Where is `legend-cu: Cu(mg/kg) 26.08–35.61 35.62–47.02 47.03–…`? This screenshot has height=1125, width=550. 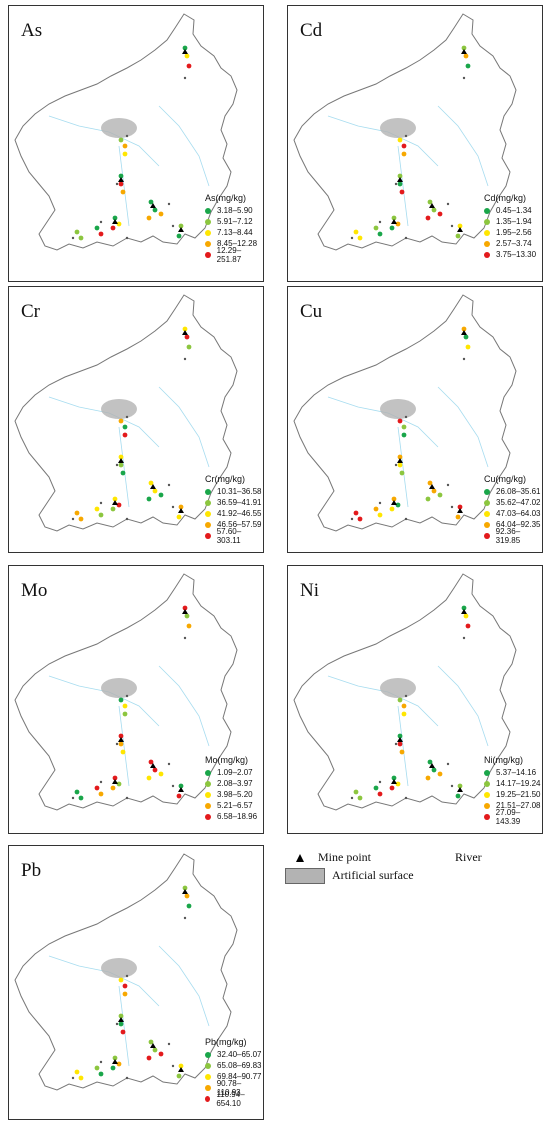 legend-cu: Cu(mg/kg) 26.08–35.61 35.62–47.02 47.03–… is located at coordinates (513, 509).